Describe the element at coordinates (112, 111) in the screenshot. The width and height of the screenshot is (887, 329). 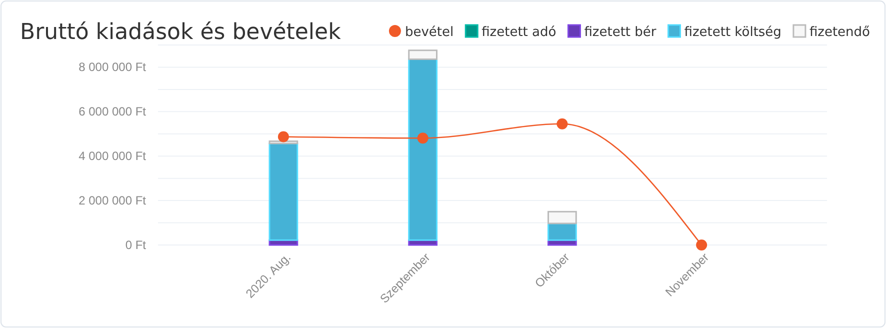
I see `y-tick-label: 6 000 000 Ft` at that location.